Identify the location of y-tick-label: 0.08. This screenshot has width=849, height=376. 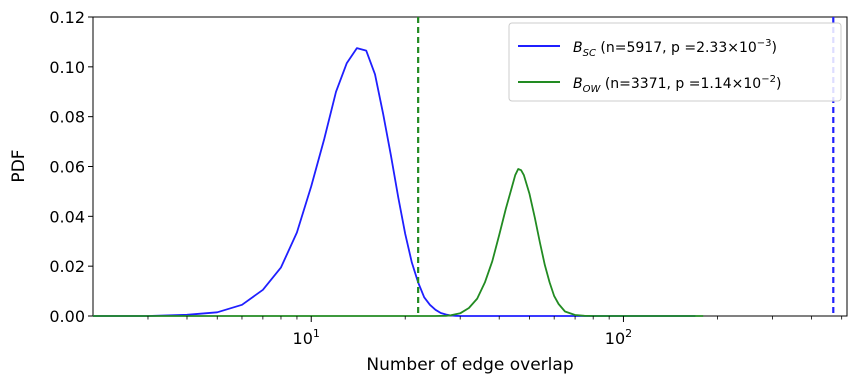
(67, 117).